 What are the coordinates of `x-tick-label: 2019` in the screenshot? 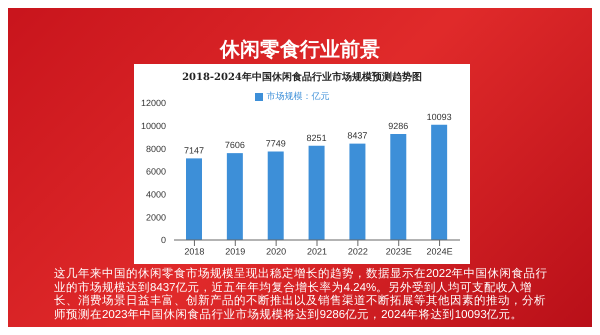 It's located at (235, 251).